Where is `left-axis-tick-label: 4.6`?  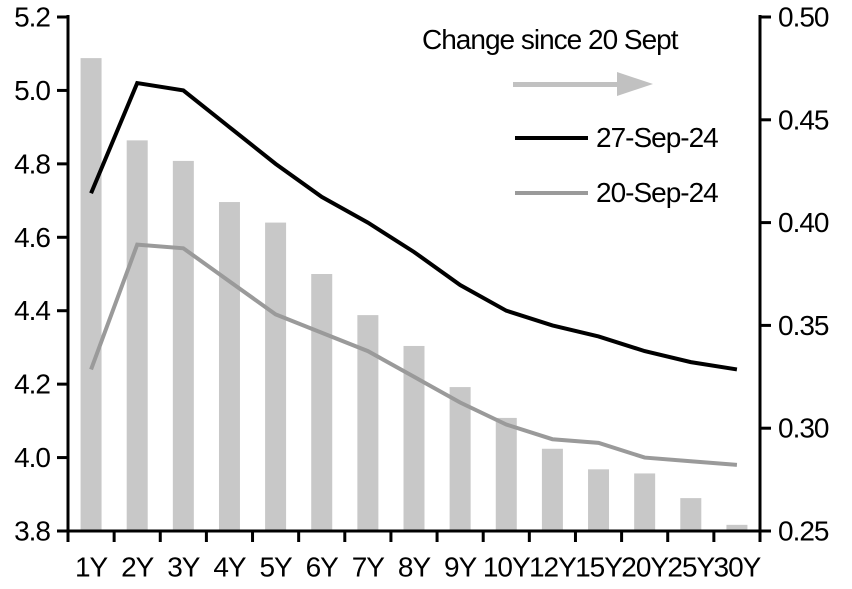
left-axis-tick-label: 4.6 is located at coordinates (32, 237).